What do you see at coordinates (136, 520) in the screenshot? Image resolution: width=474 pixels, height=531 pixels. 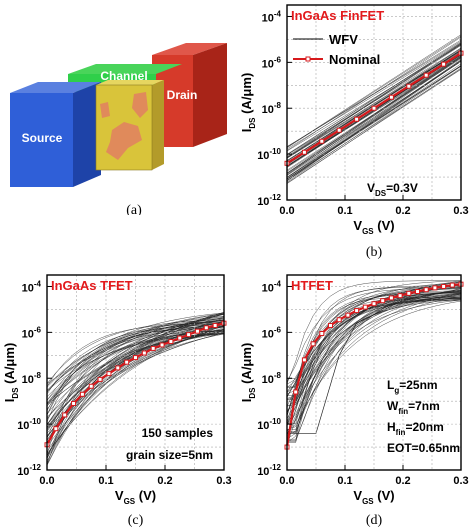 I see `panel-caption: (c)` at bounding box center [136, 520].